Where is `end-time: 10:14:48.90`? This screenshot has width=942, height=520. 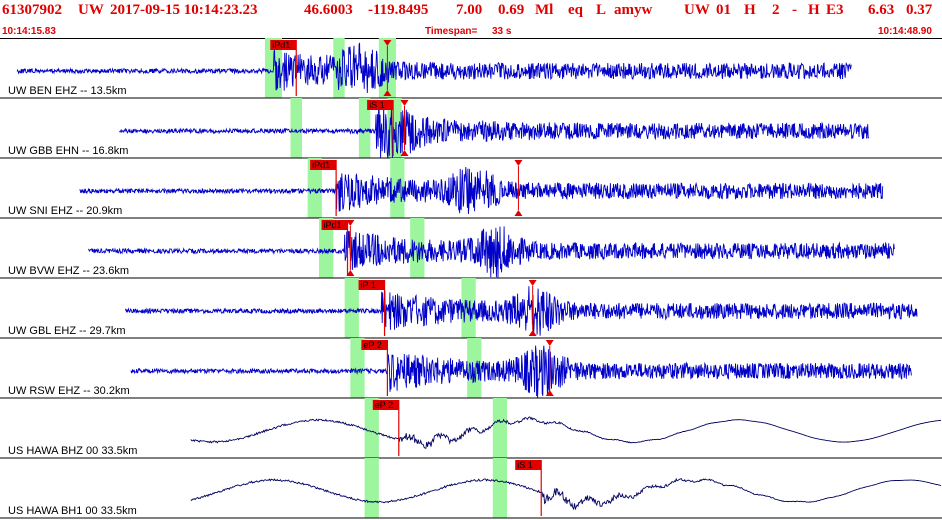 end-time: 10:14:48.90 is located at coordinates (905, 31).